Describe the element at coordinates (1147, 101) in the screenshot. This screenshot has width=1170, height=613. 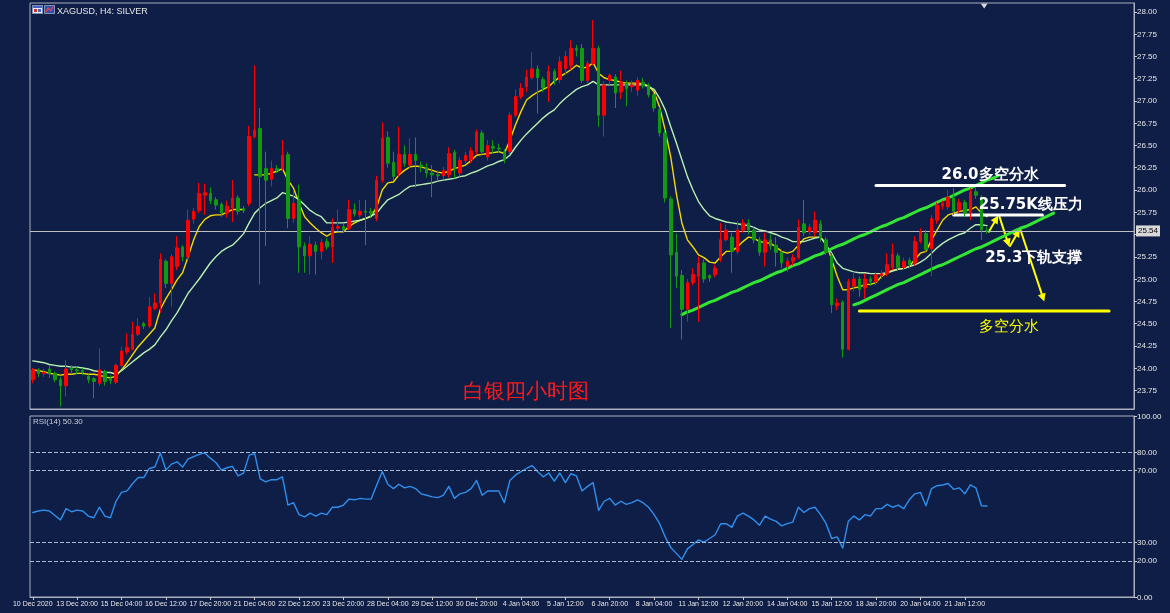
I see `y-tick-label: 27.00` at that location.